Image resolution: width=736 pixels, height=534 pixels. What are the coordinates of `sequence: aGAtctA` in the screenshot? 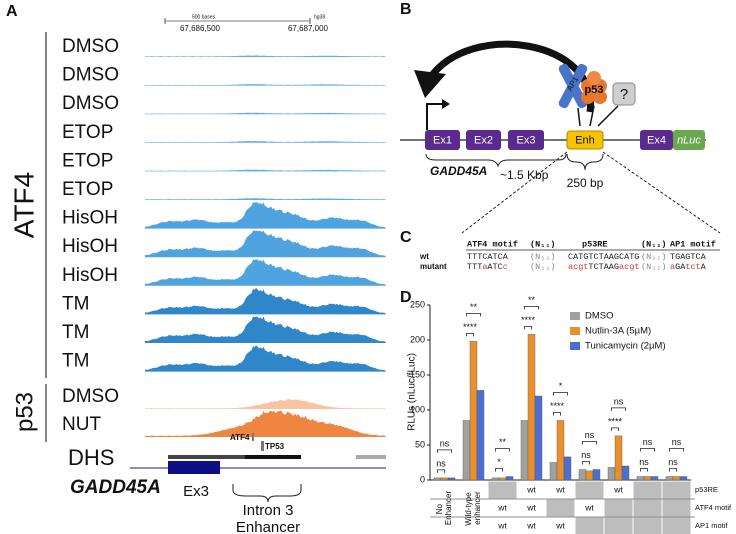 It's located at (688, 267).